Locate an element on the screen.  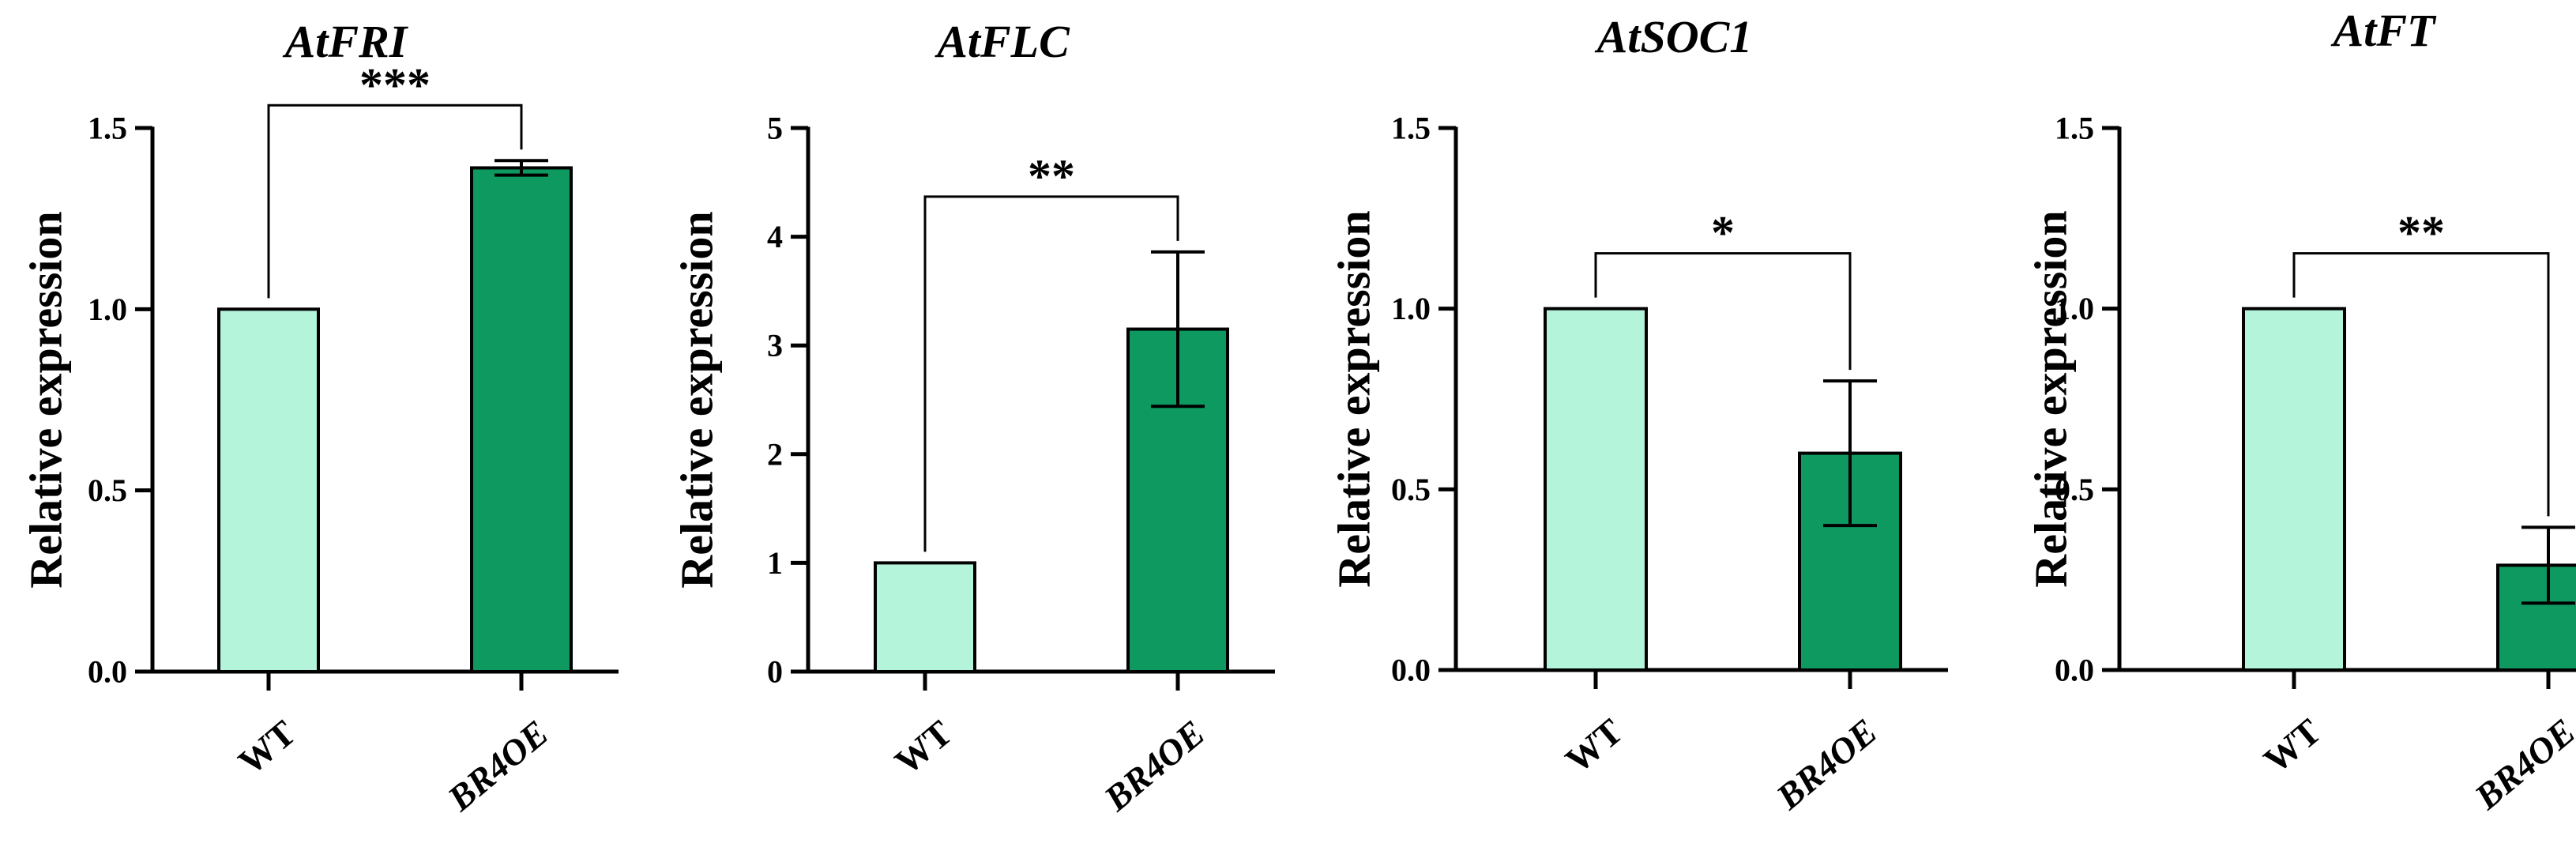
y-tick-label: 4 is located at coordinates (775, 237).